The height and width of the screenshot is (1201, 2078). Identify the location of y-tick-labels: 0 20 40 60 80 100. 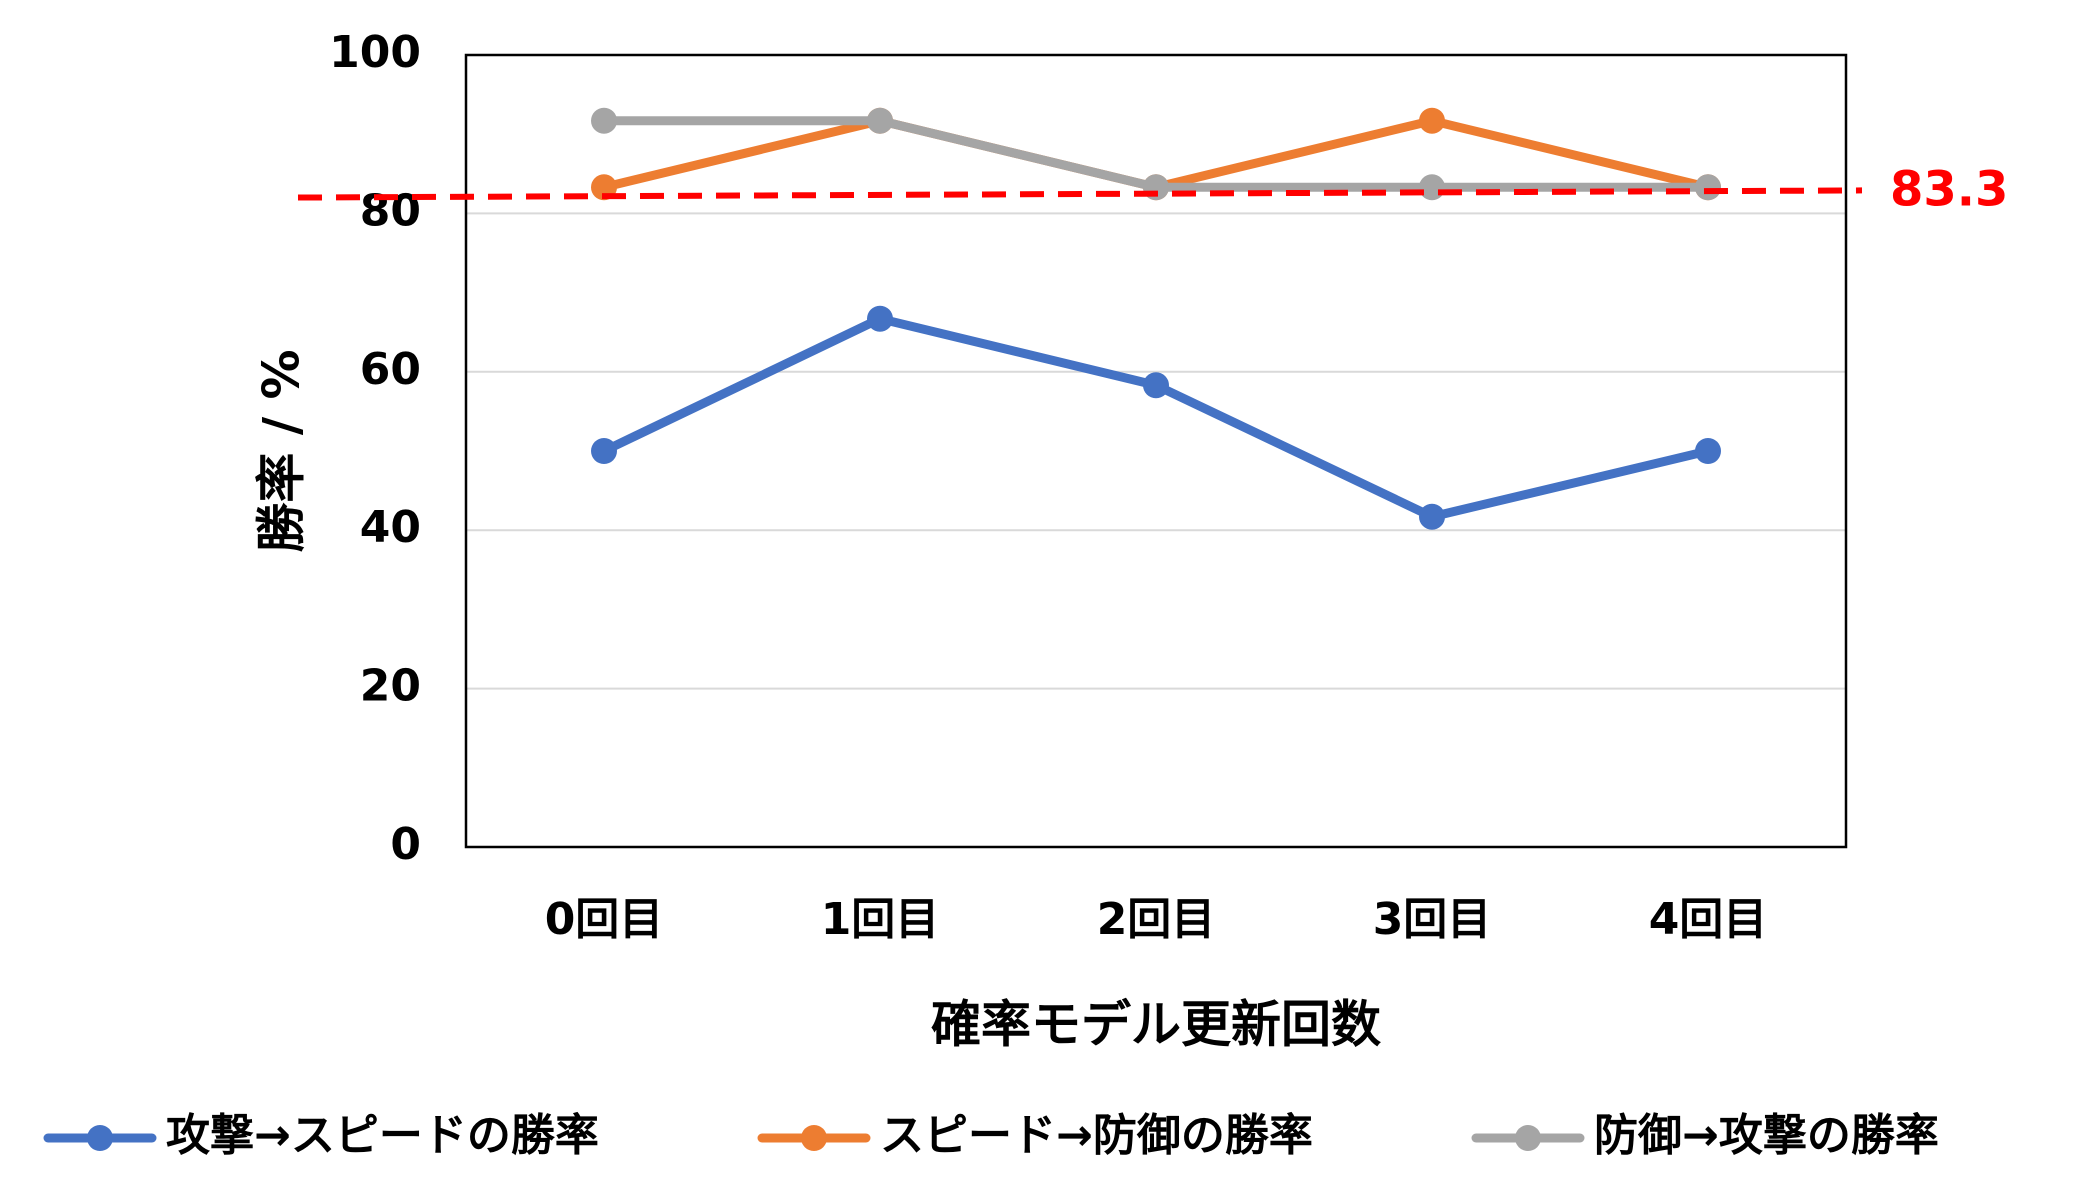
(375, 448).